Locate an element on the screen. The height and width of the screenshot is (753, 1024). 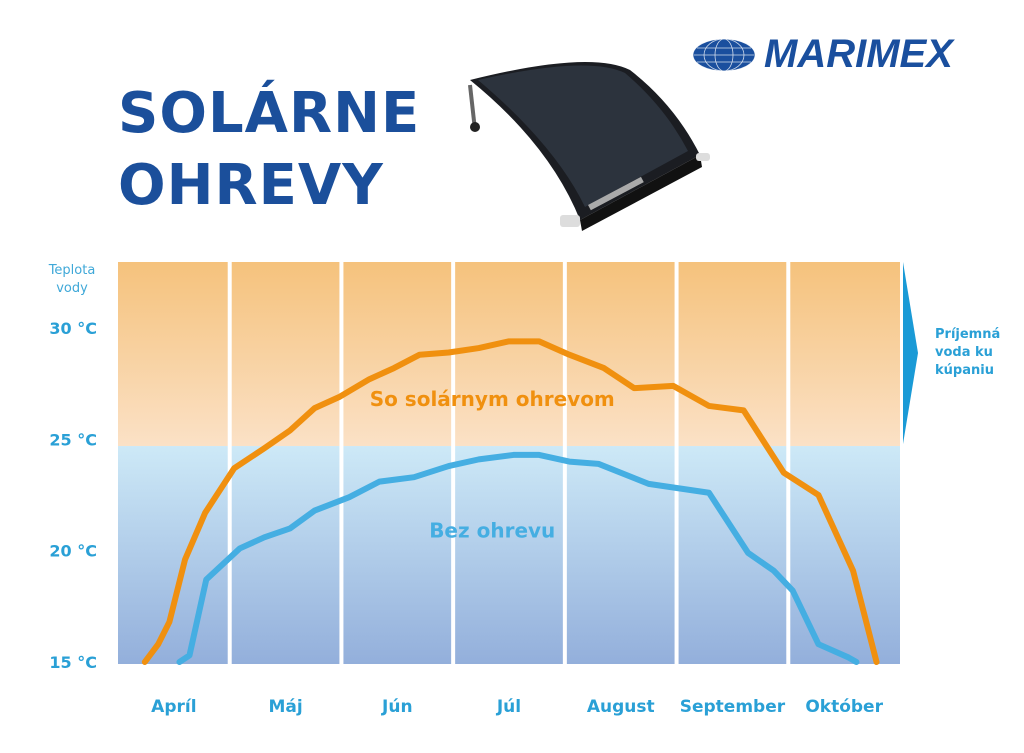
series-label-0: So solárnym ohrevom is located at coordinates (492, 399).